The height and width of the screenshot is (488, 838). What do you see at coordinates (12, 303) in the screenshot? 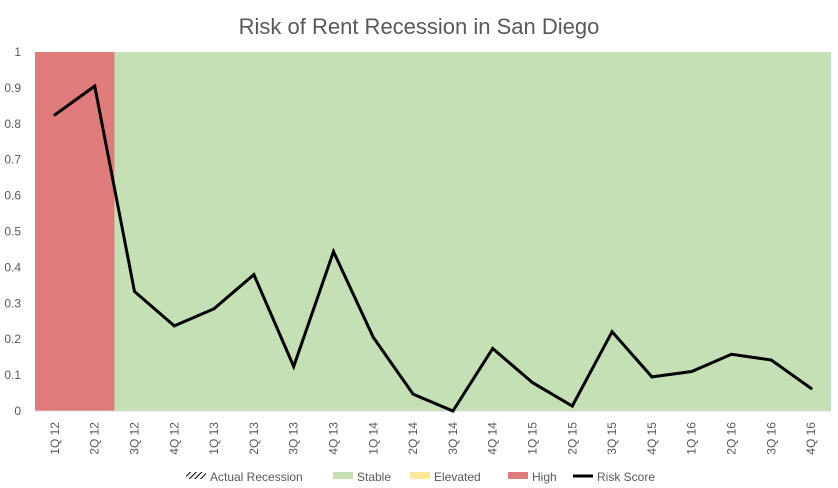
I see `y-tick-label: 0.3` at bounding box center [12, 303].